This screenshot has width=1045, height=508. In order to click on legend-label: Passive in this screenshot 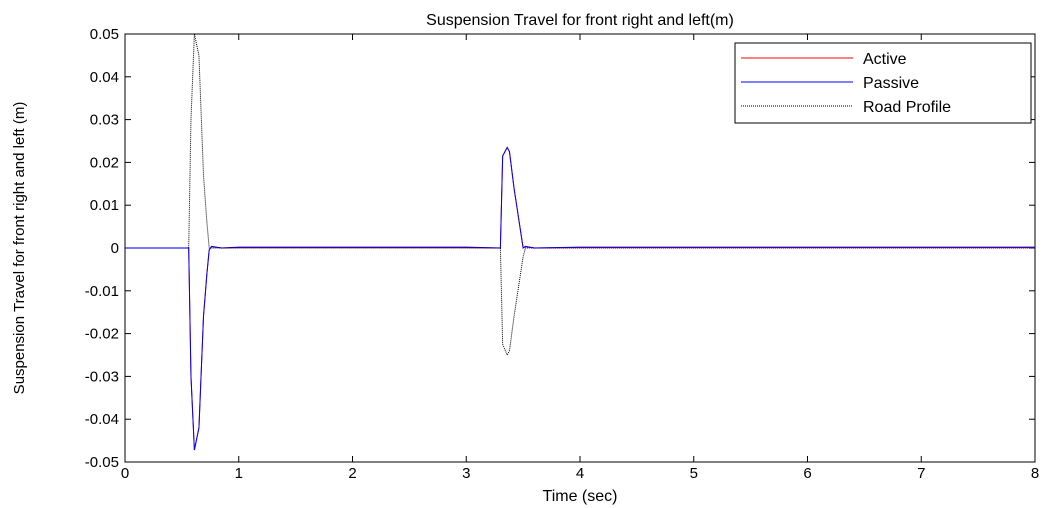, I will do `click(891, 83)`.